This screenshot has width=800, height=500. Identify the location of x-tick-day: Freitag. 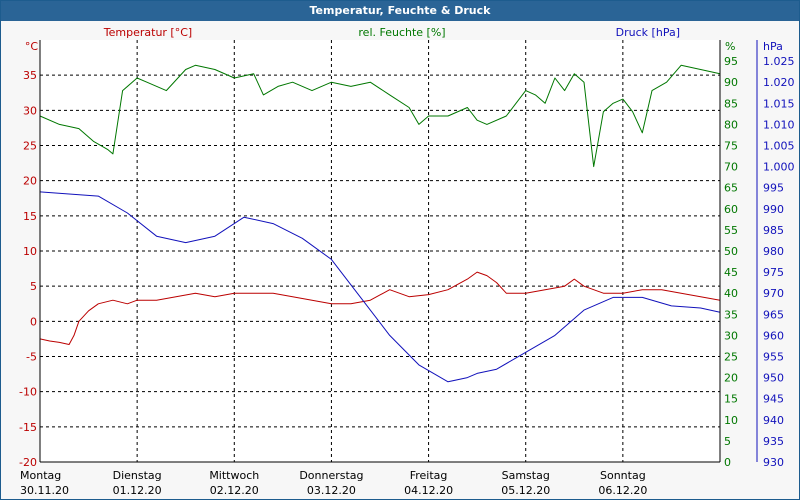
(429, 475).